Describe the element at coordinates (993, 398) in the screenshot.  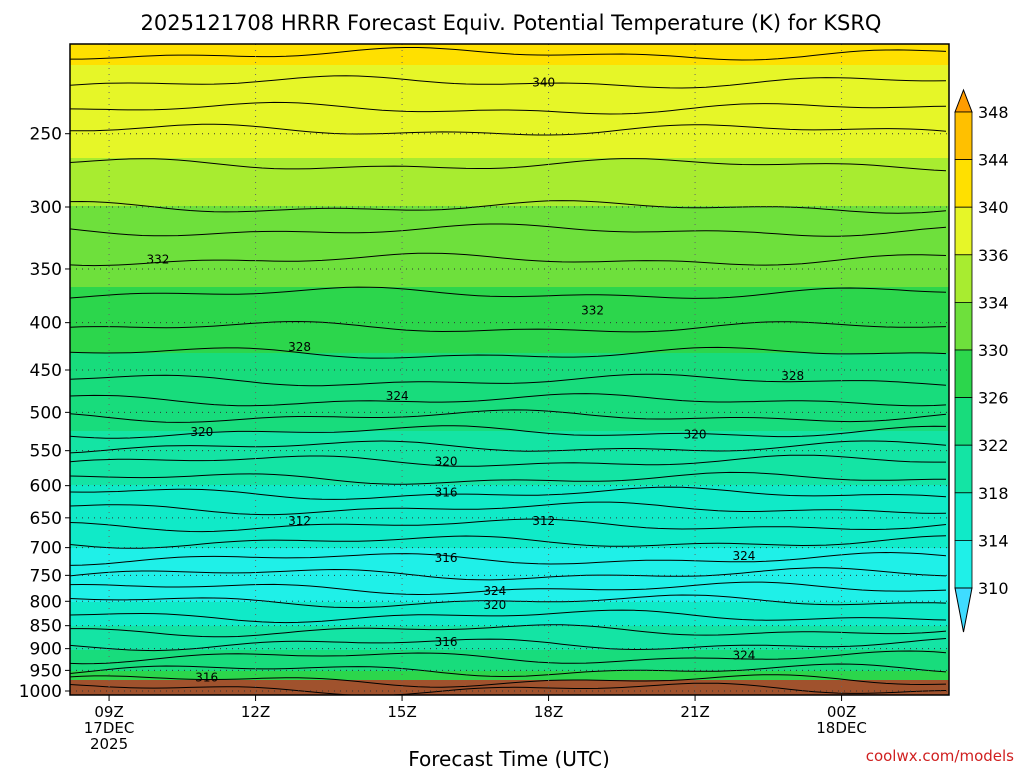
I see `colorbar-tick-label: 326` at that location.